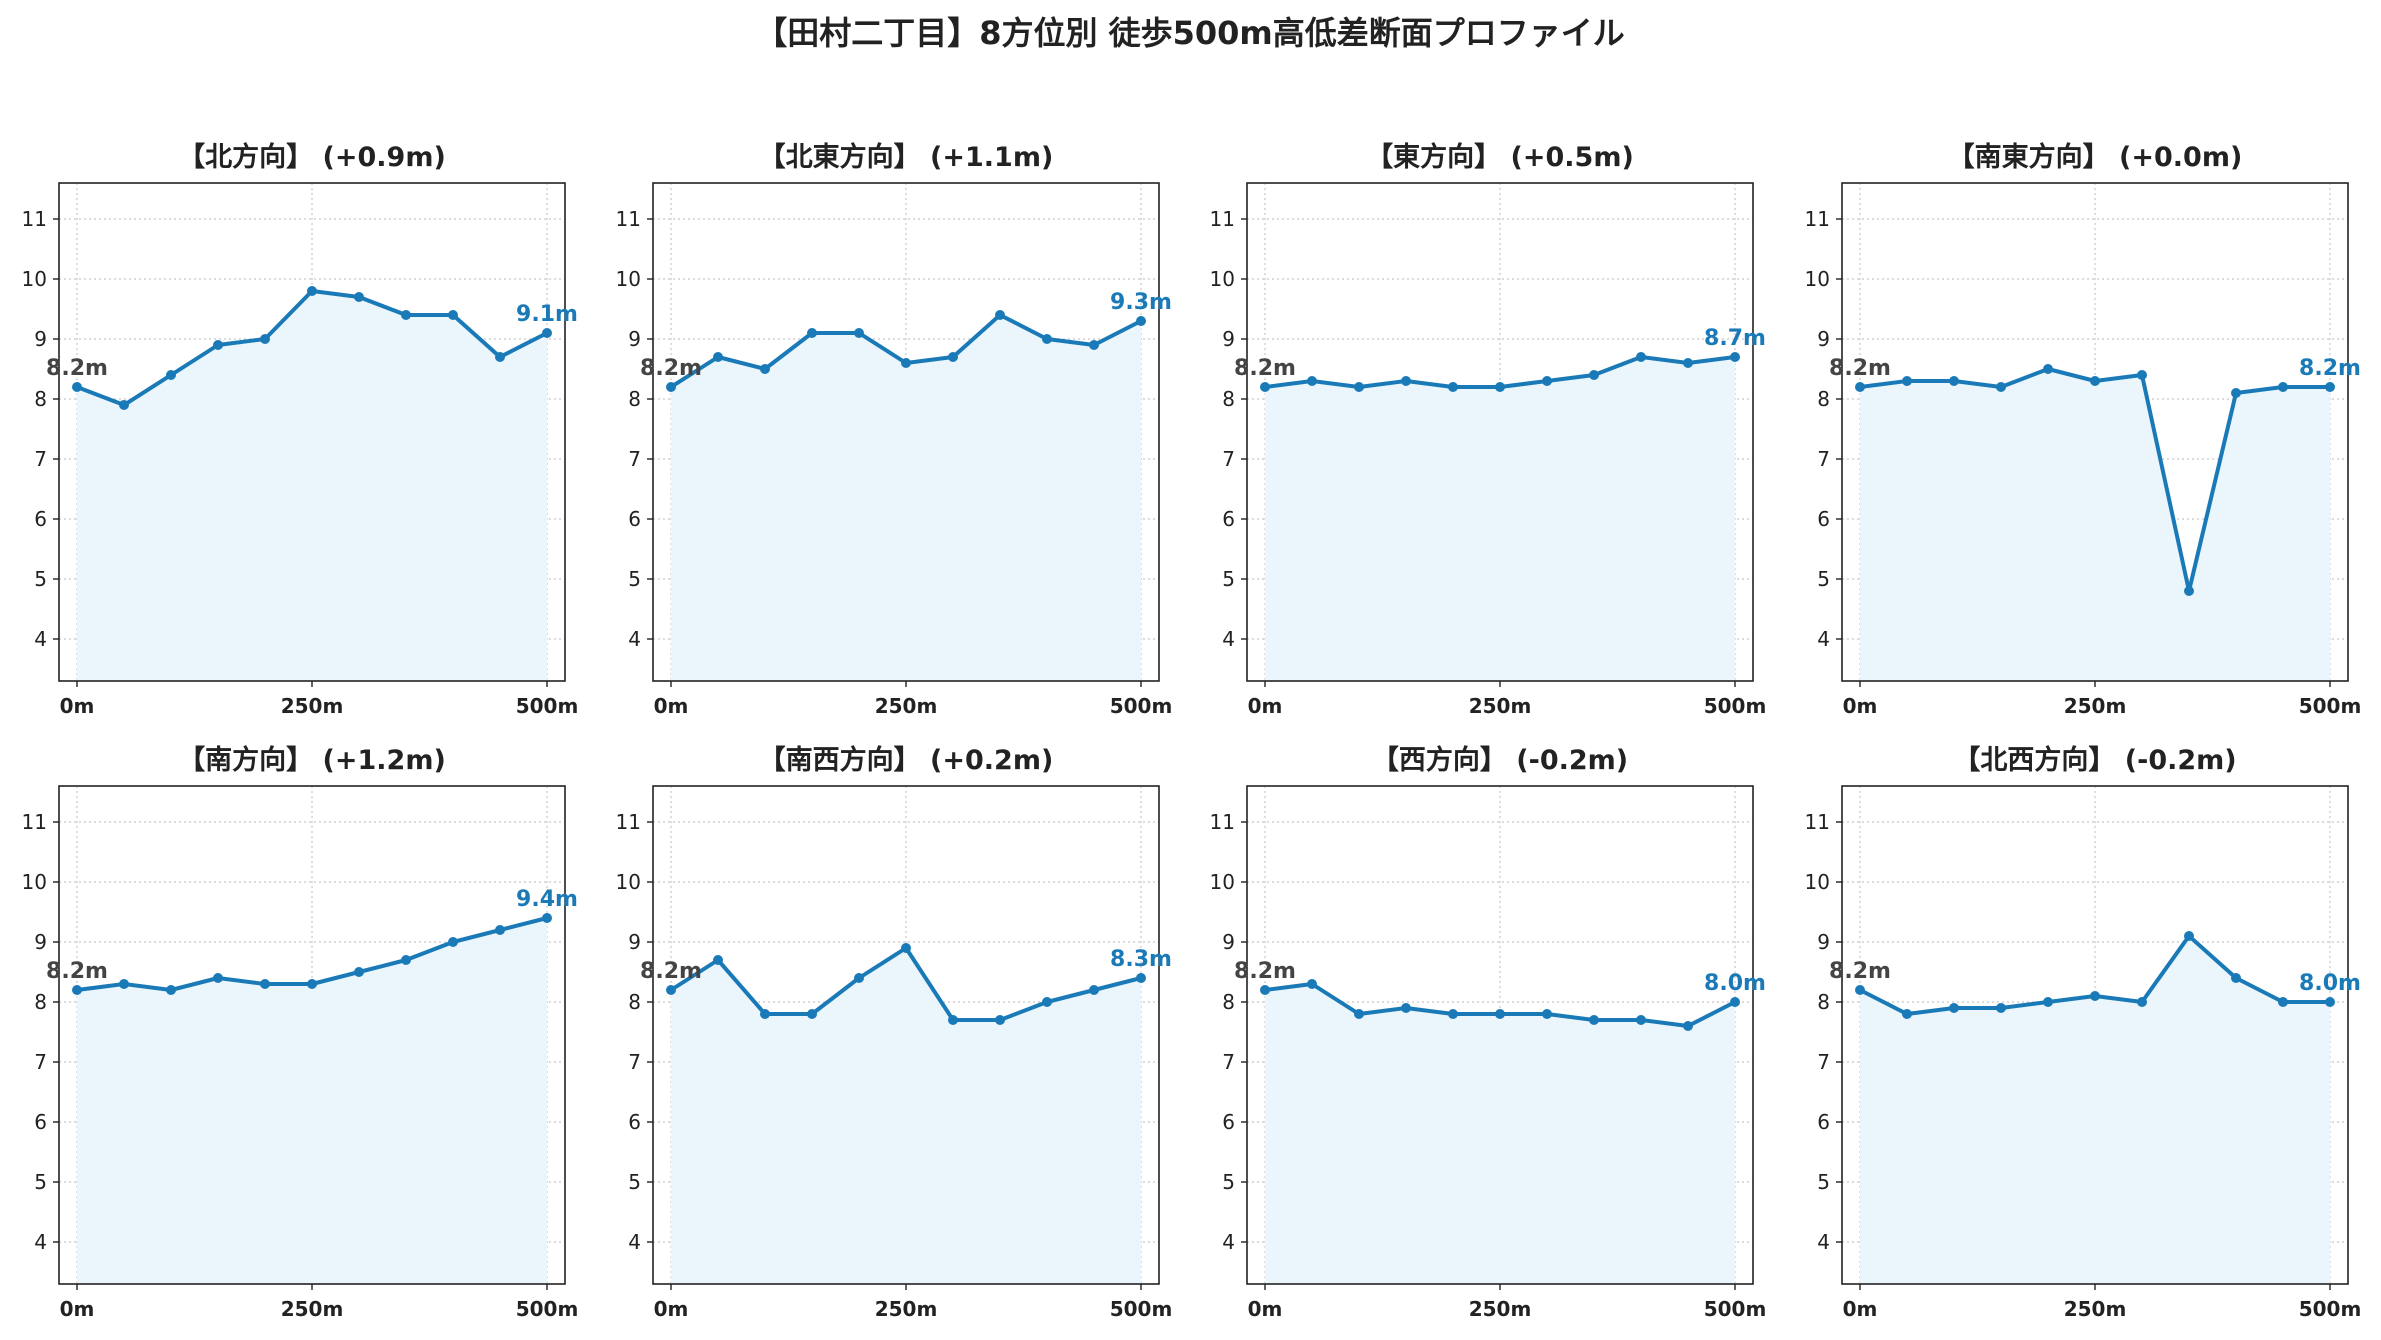 The width and height of the screenshot is (2381, 1340). I want to click on panel-title: 【南東方向】 (+0.0m), so click(2095, 157).